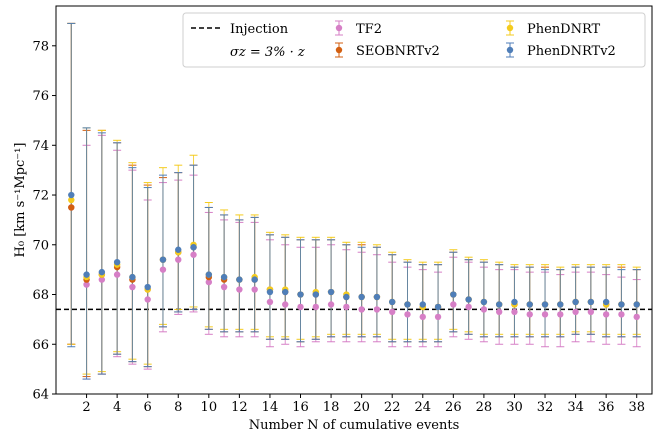 The height and width of the screenshot is (435, 663). Describe the element at coordinates (484, 407) in the screenshot. I see `x-tick-label: 28` at that location.